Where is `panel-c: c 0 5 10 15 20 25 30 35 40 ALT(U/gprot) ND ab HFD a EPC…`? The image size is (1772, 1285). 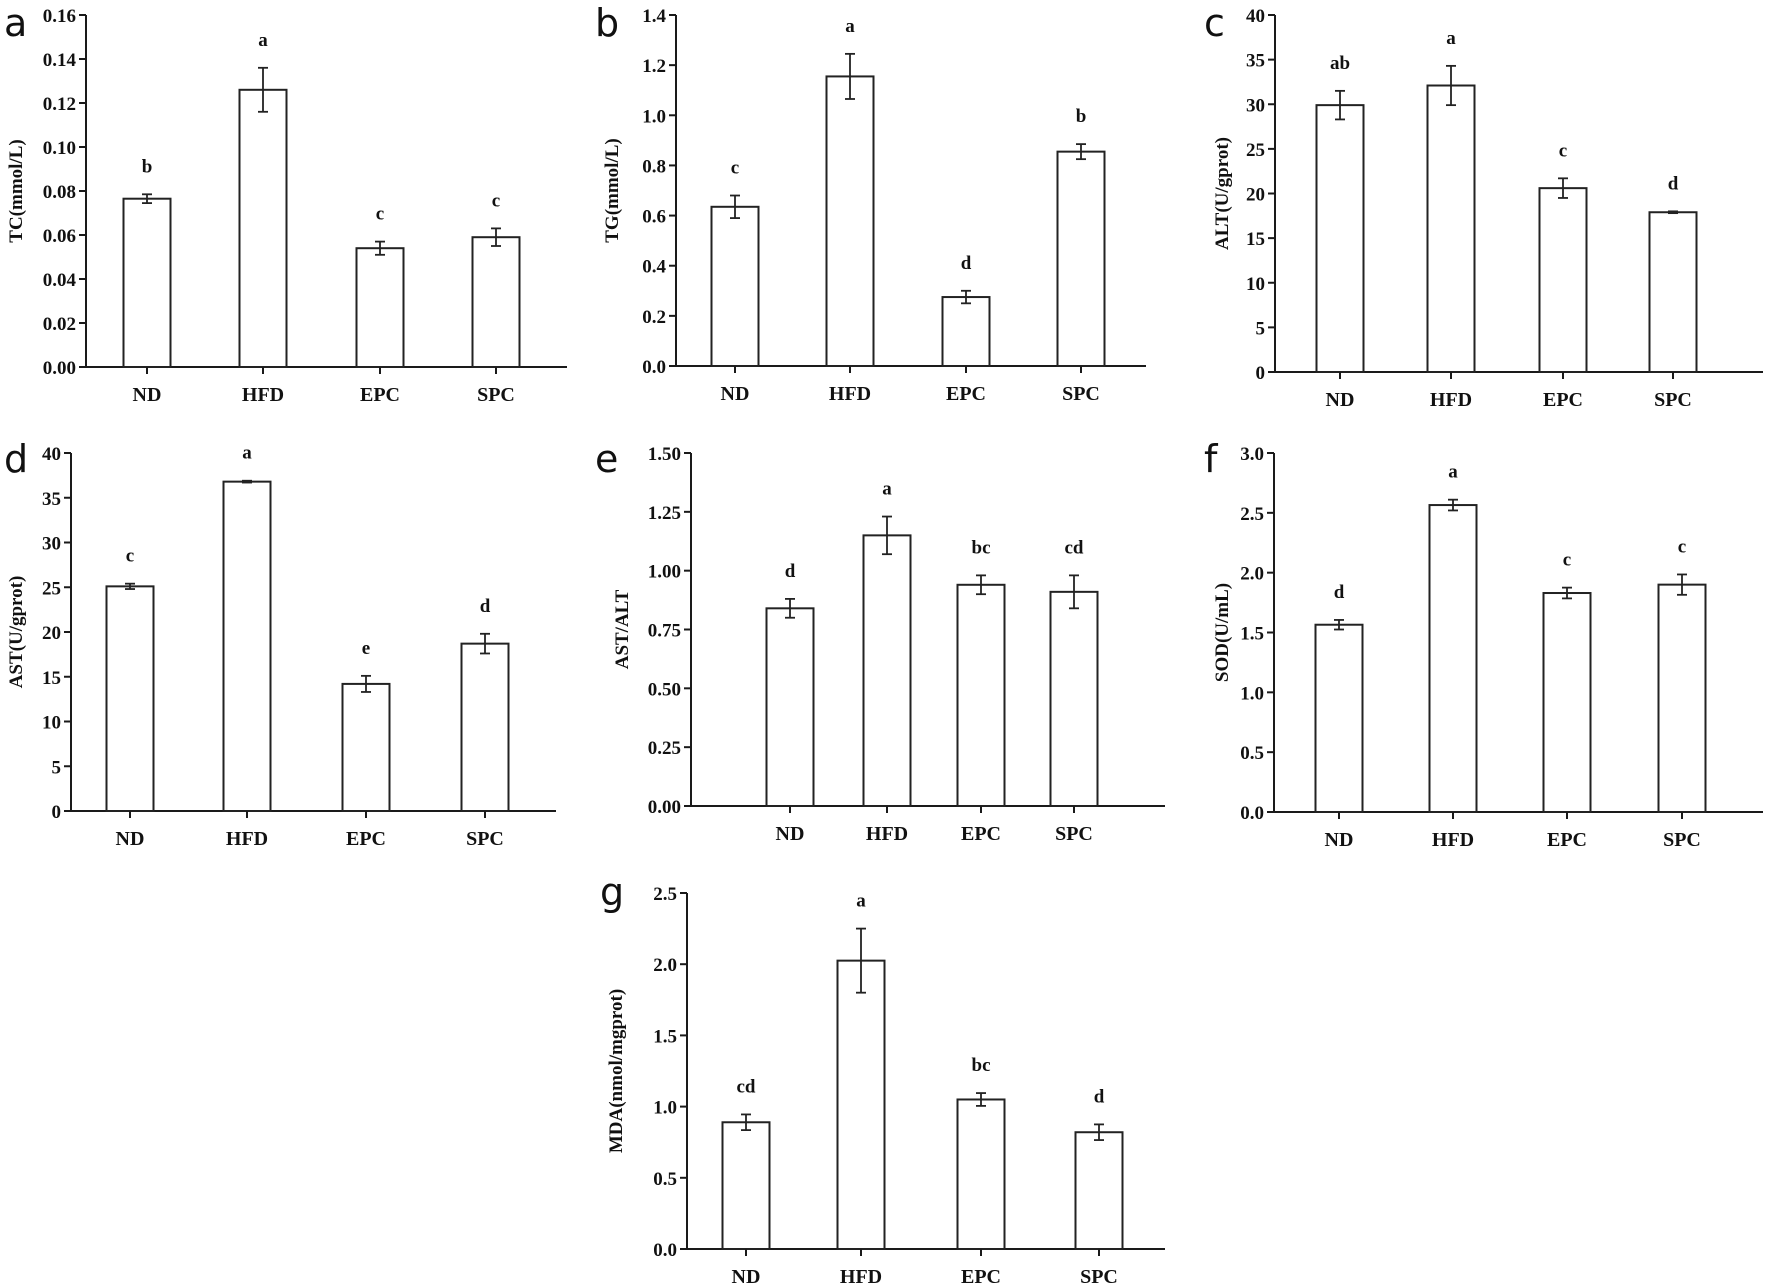
panel-c: c 0 5 10 15 20 25 30 35 40 ALT(U/gprot) ND ab HFD a EPC… is located at coordinates (1483, 206).